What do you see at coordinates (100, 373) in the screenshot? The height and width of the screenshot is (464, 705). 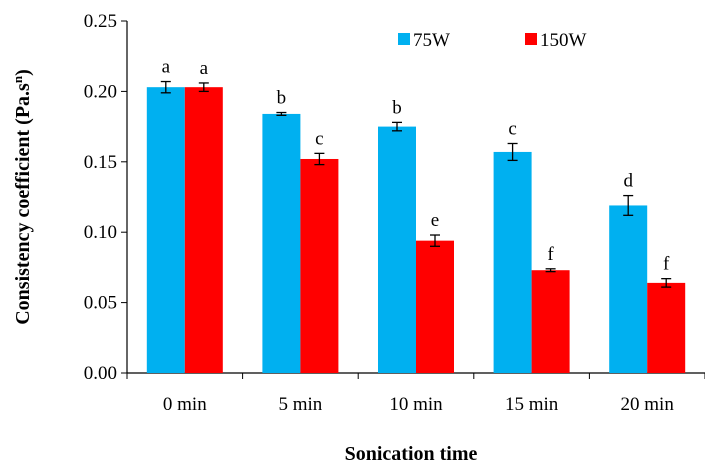 I see `y-tick-label: 0.00` at bounding box center [100, 373].